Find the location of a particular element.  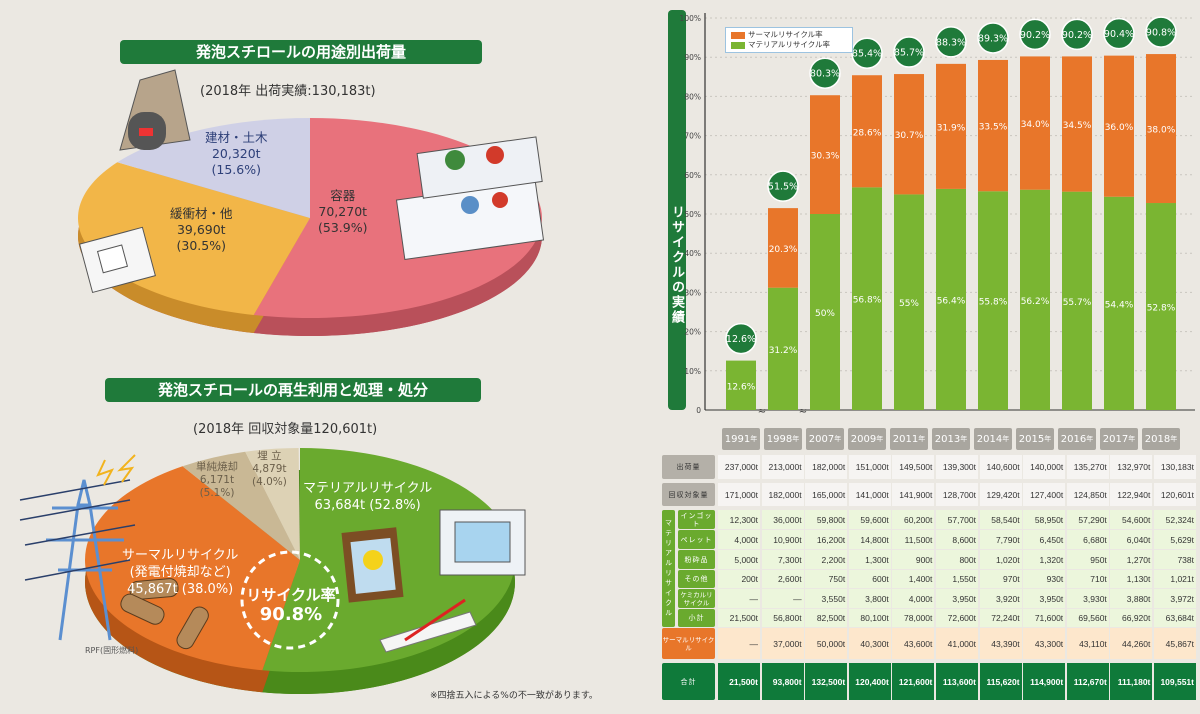

table-cell: 132,970t is located at coordinates (1131, 467).